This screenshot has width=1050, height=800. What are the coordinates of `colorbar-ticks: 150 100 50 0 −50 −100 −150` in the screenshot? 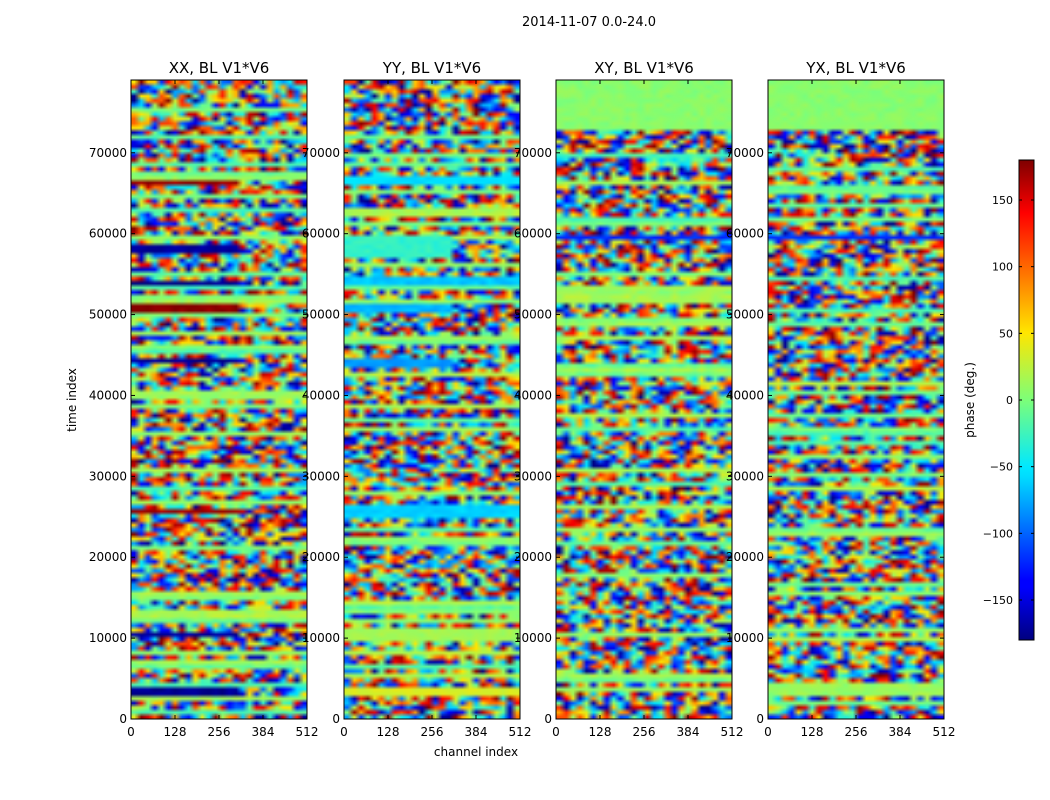 It's located at (1008, 400).